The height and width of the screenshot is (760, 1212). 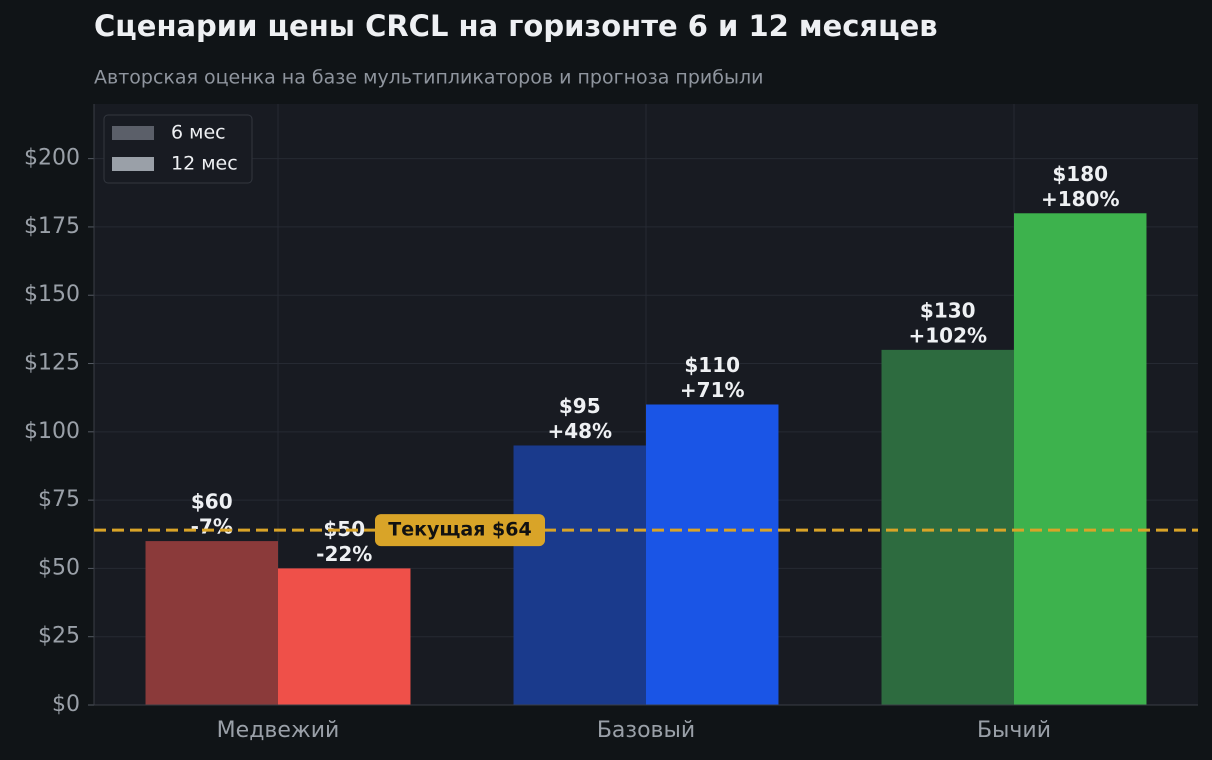 I want to click on y-tick-label: $125, so click(x=52, y=363).